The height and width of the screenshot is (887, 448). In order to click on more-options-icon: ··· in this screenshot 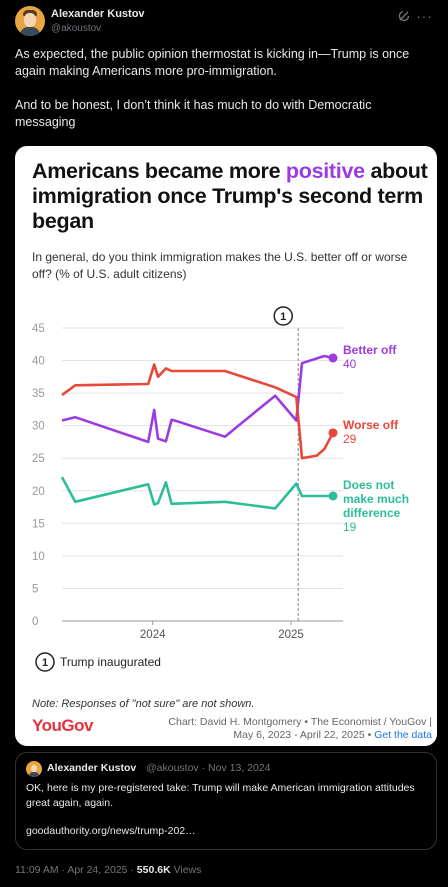, I will do `click(424, 16)`.